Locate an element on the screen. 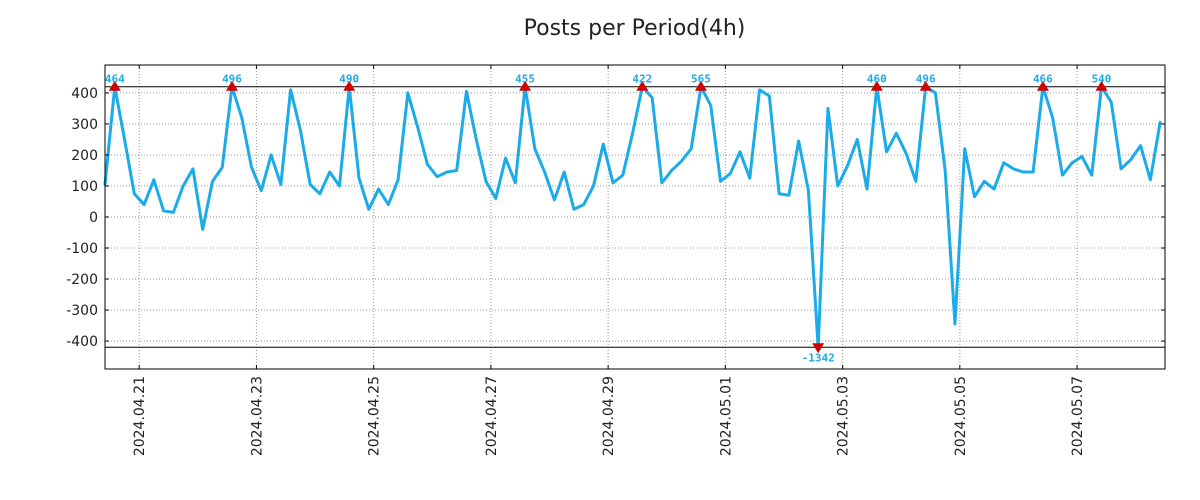 This screenshot has width=1200, height=500. peak-value-label: 490 is located at coordinates (349, 79).